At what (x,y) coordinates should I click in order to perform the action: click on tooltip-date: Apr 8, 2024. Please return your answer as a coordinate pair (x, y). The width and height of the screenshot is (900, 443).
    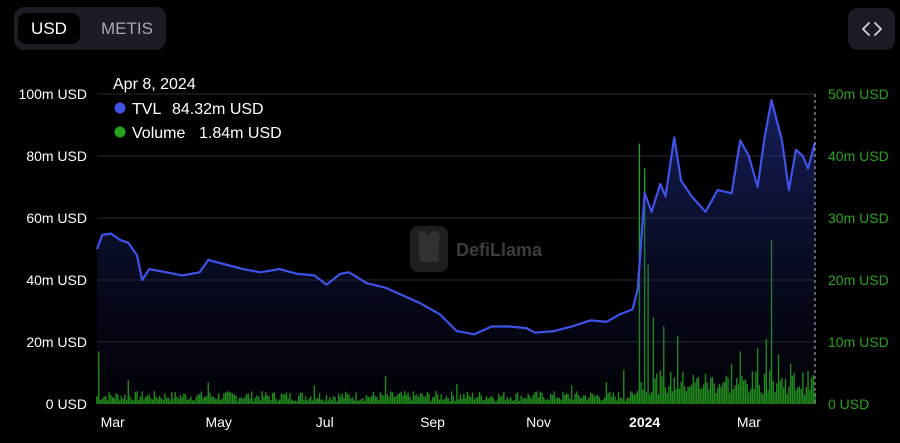
    Looking at the image, I should click on (154, 84).